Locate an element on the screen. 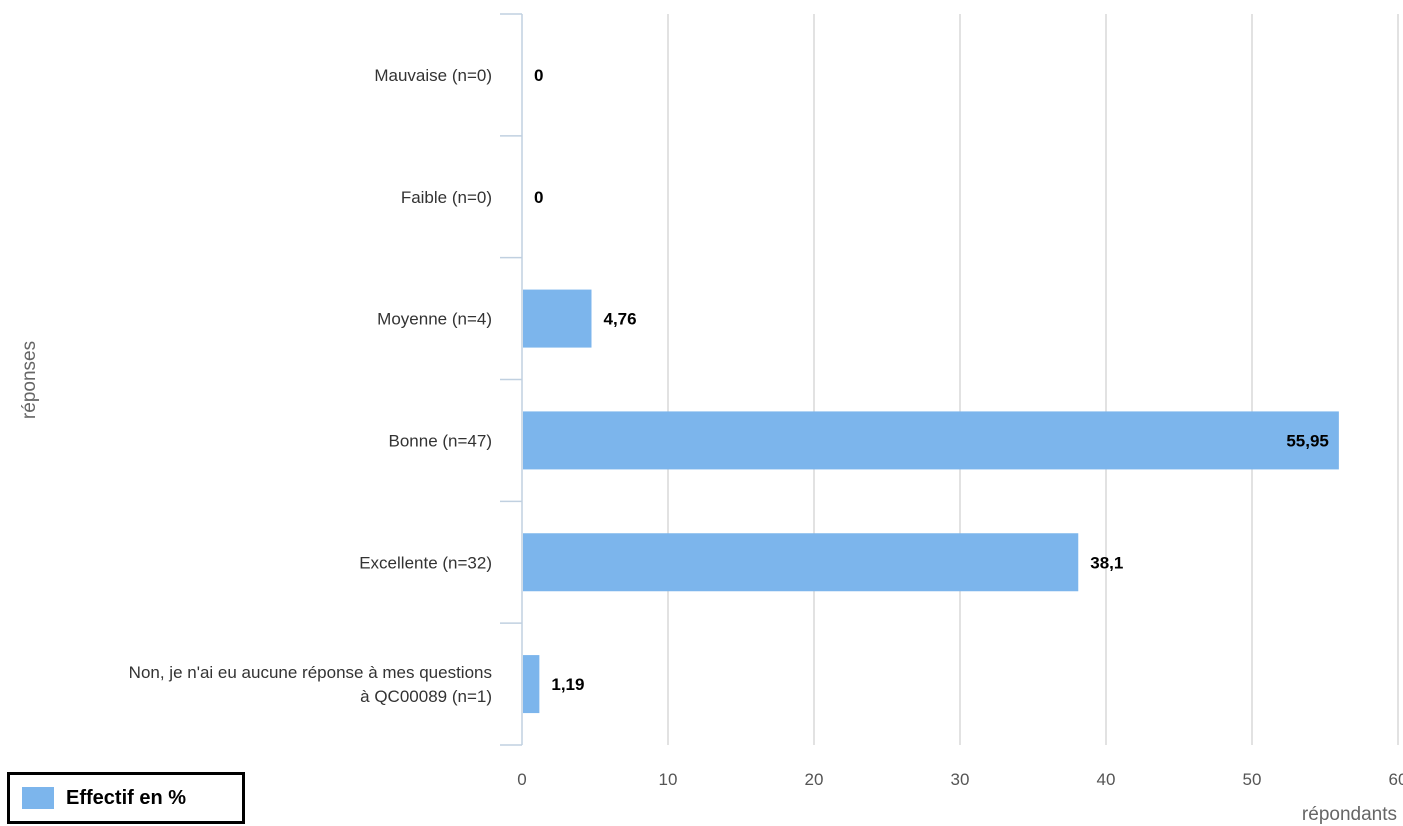  x-axis-title: répondants is located at coordinates (1349, 814).